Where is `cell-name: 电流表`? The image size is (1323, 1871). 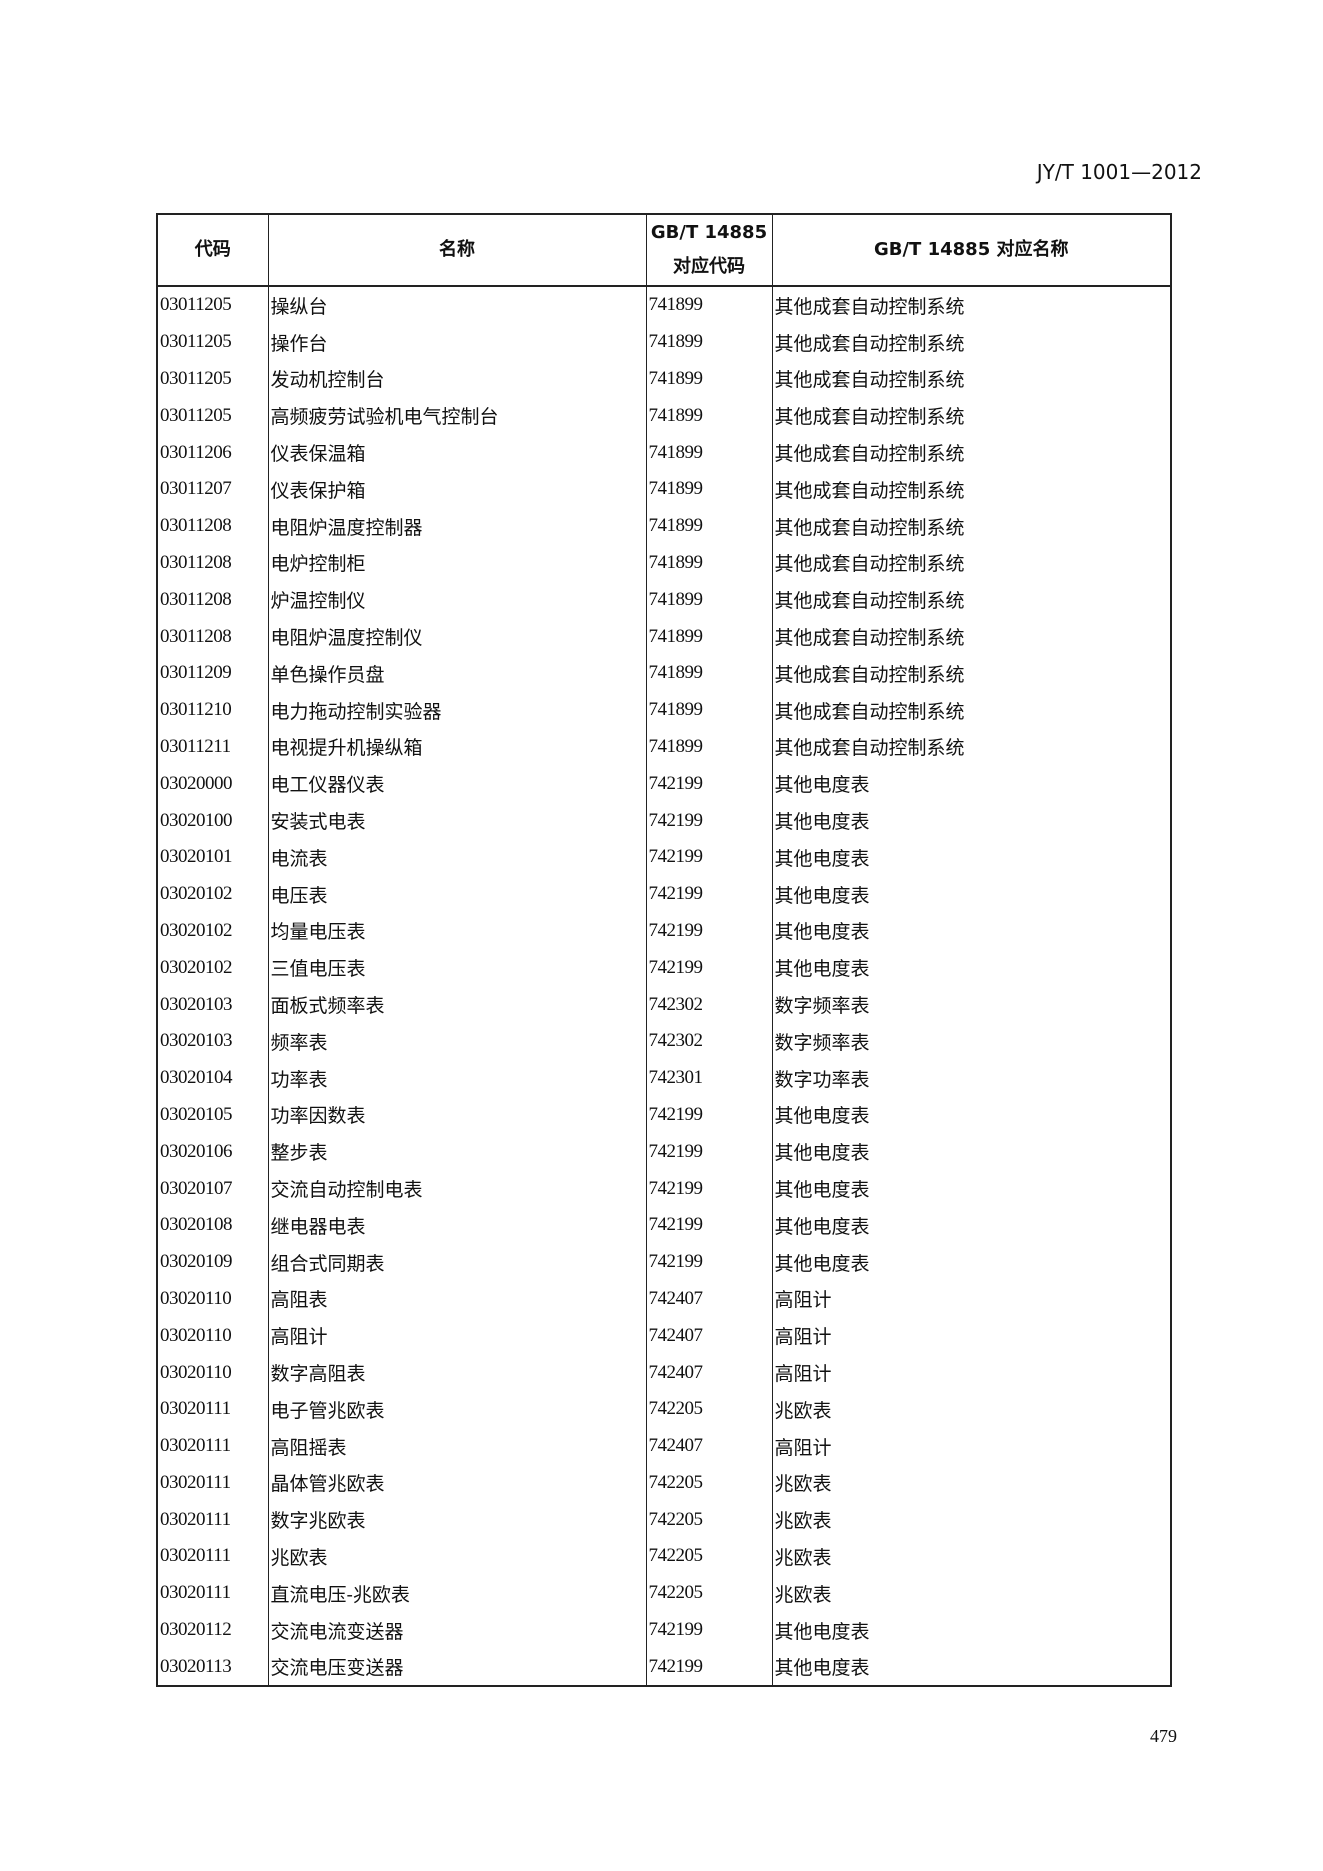 cell-name: 电流表 is located at coordinates (457, 857).